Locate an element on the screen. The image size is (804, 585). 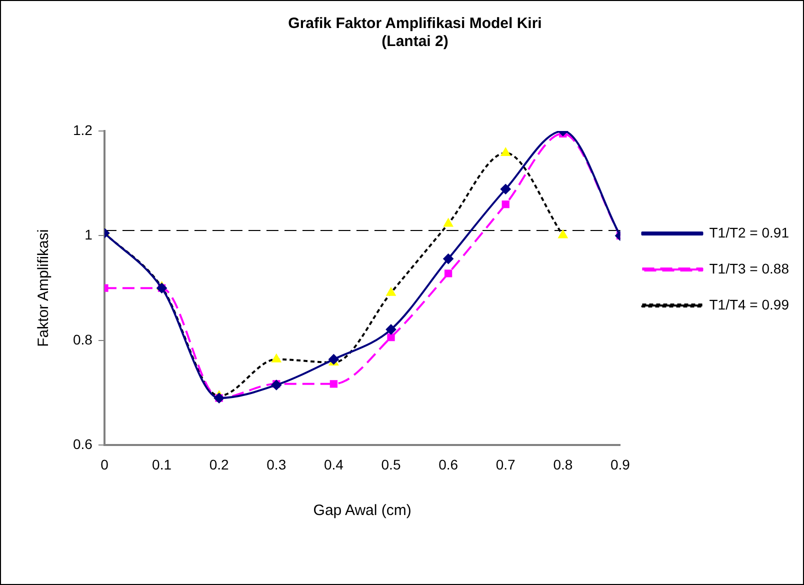
x-tick-label: 0.1 is located at coordinates (162, 464).